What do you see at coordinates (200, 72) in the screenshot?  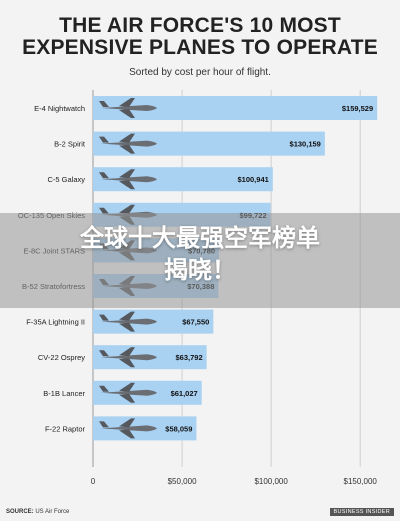 I see `chart-subtitle: Sorted by cost per hour of flight.` at bounding box center [200, 72].